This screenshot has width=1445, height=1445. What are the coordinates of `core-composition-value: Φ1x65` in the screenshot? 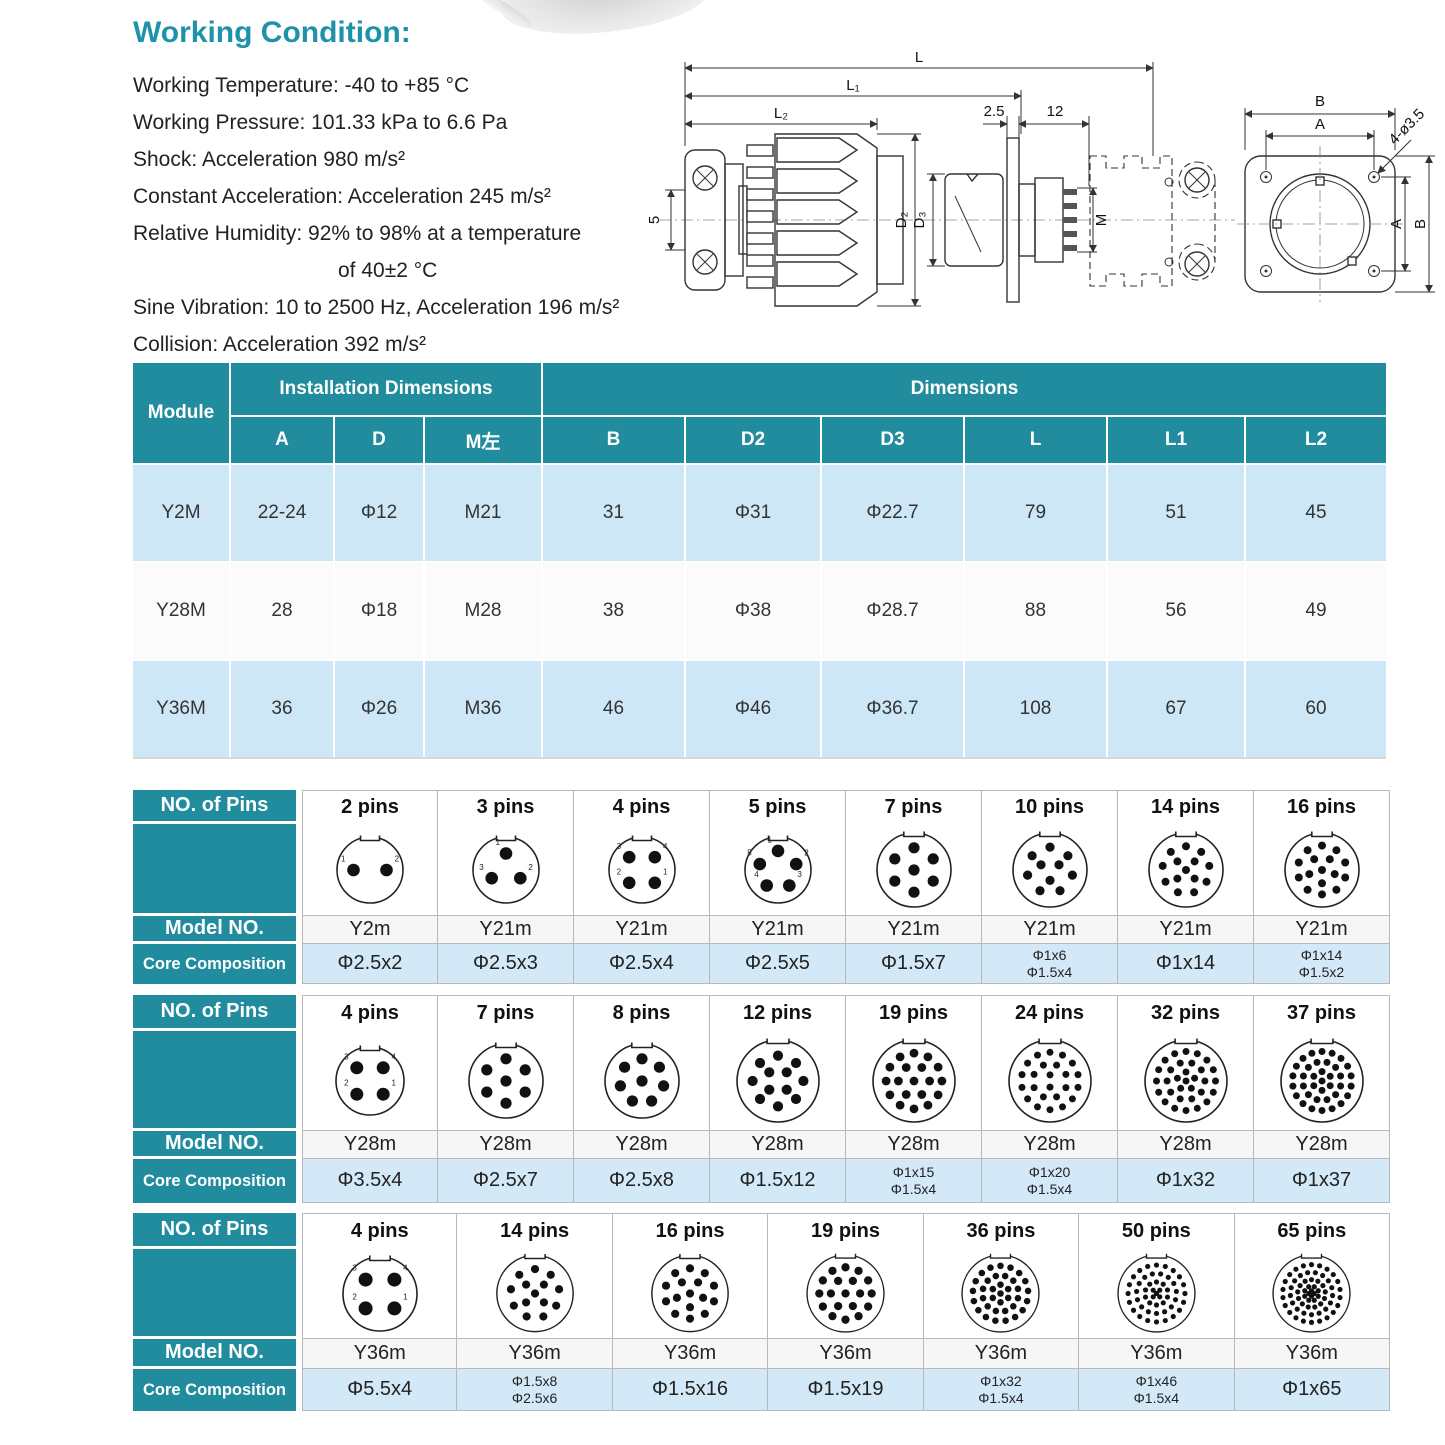 It's located at (1312, 1390).